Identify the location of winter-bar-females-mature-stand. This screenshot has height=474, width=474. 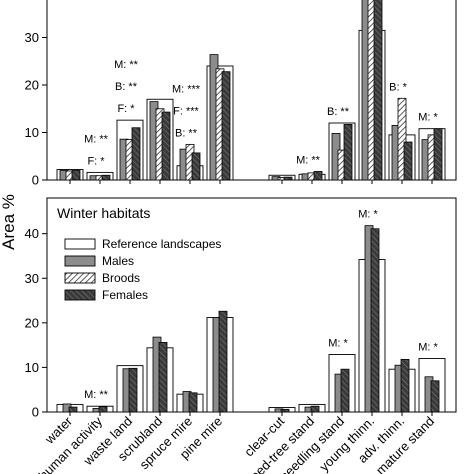
(435, 396).